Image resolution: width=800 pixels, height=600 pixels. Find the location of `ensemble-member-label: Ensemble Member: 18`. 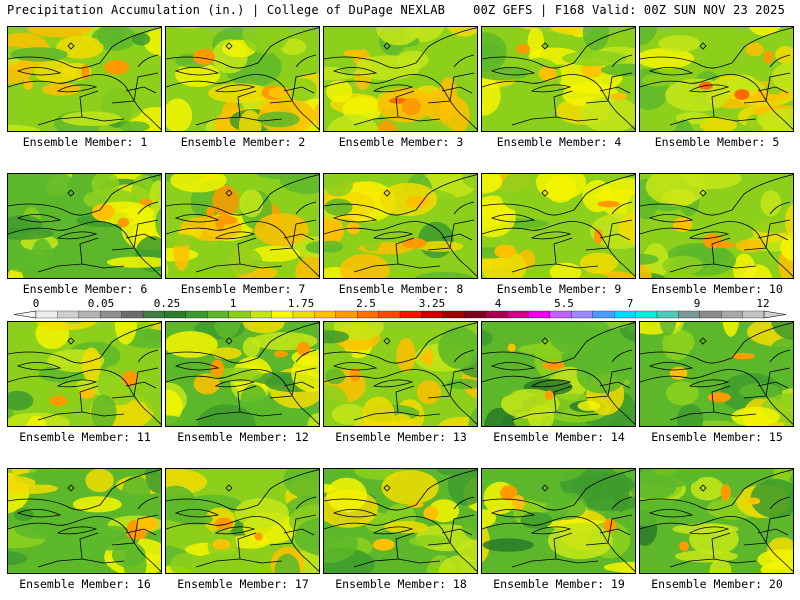

ensemble-member-label: Ensemble Member: 18 is located at coordinates (401, 584).